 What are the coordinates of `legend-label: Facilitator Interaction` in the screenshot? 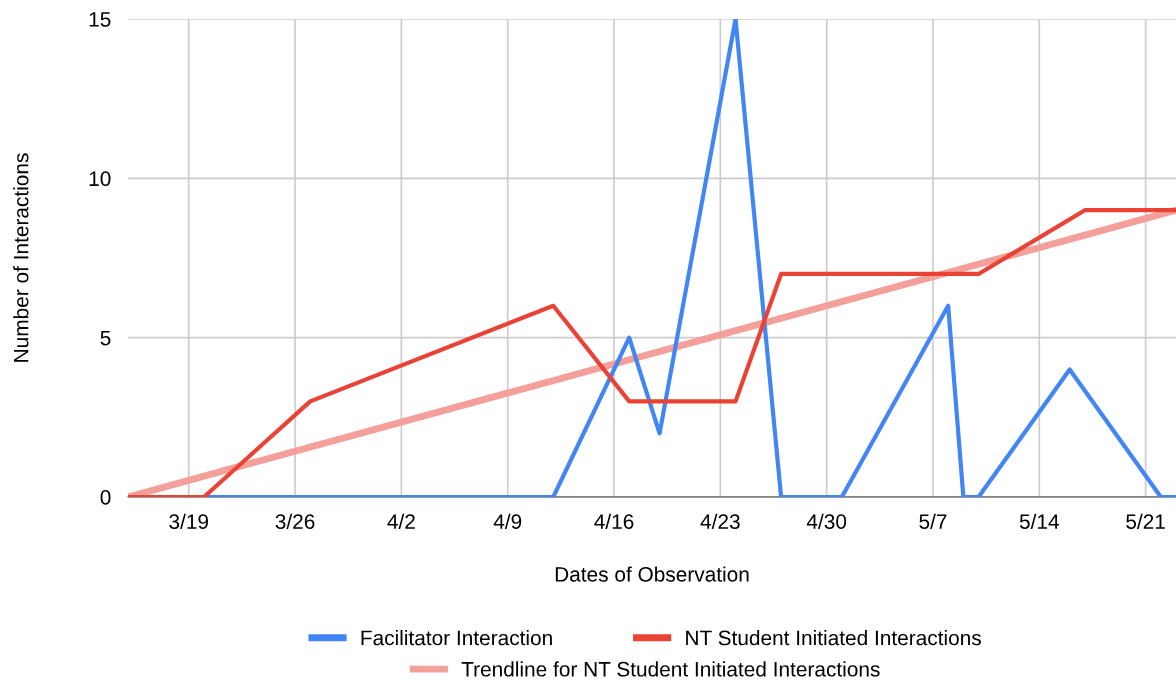 It's located at (456, 637).